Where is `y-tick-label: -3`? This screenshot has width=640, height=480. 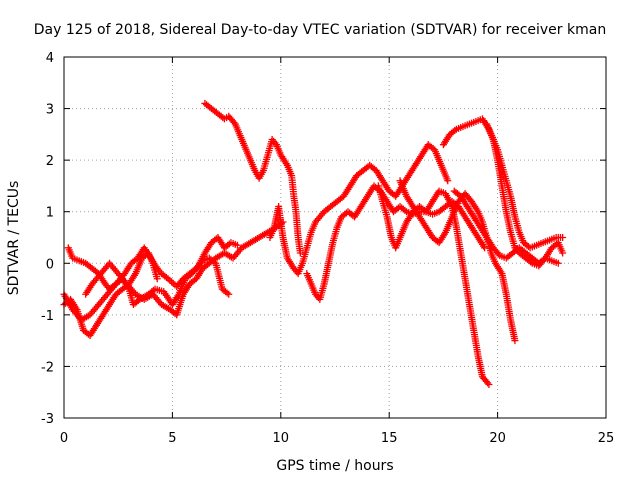
y-tick-label: -3 is located at coordinates (47, 419).